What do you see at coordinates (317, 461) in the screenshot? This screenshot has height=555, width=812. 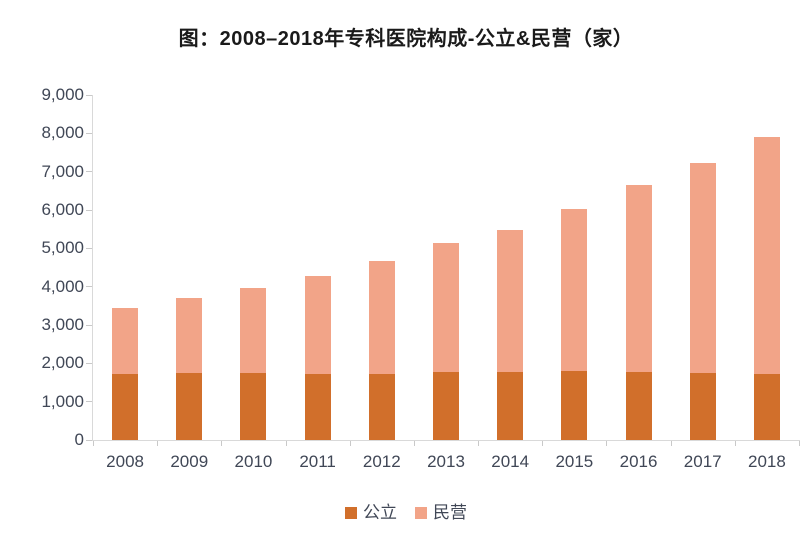 I see `x-axis-label: 2011` at bounding box center [317, 461].